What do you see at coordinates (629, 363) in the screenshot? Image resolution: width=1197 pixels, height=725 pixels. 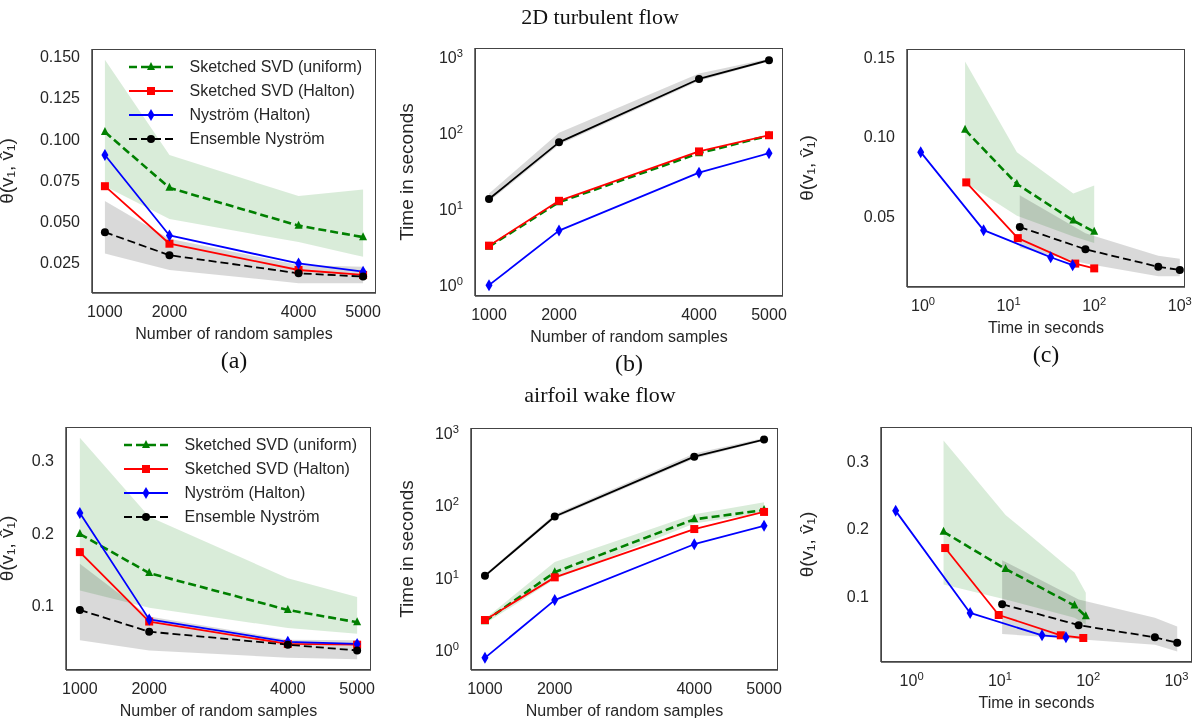 I see `text: (b)` at bounding box center [629, 363].